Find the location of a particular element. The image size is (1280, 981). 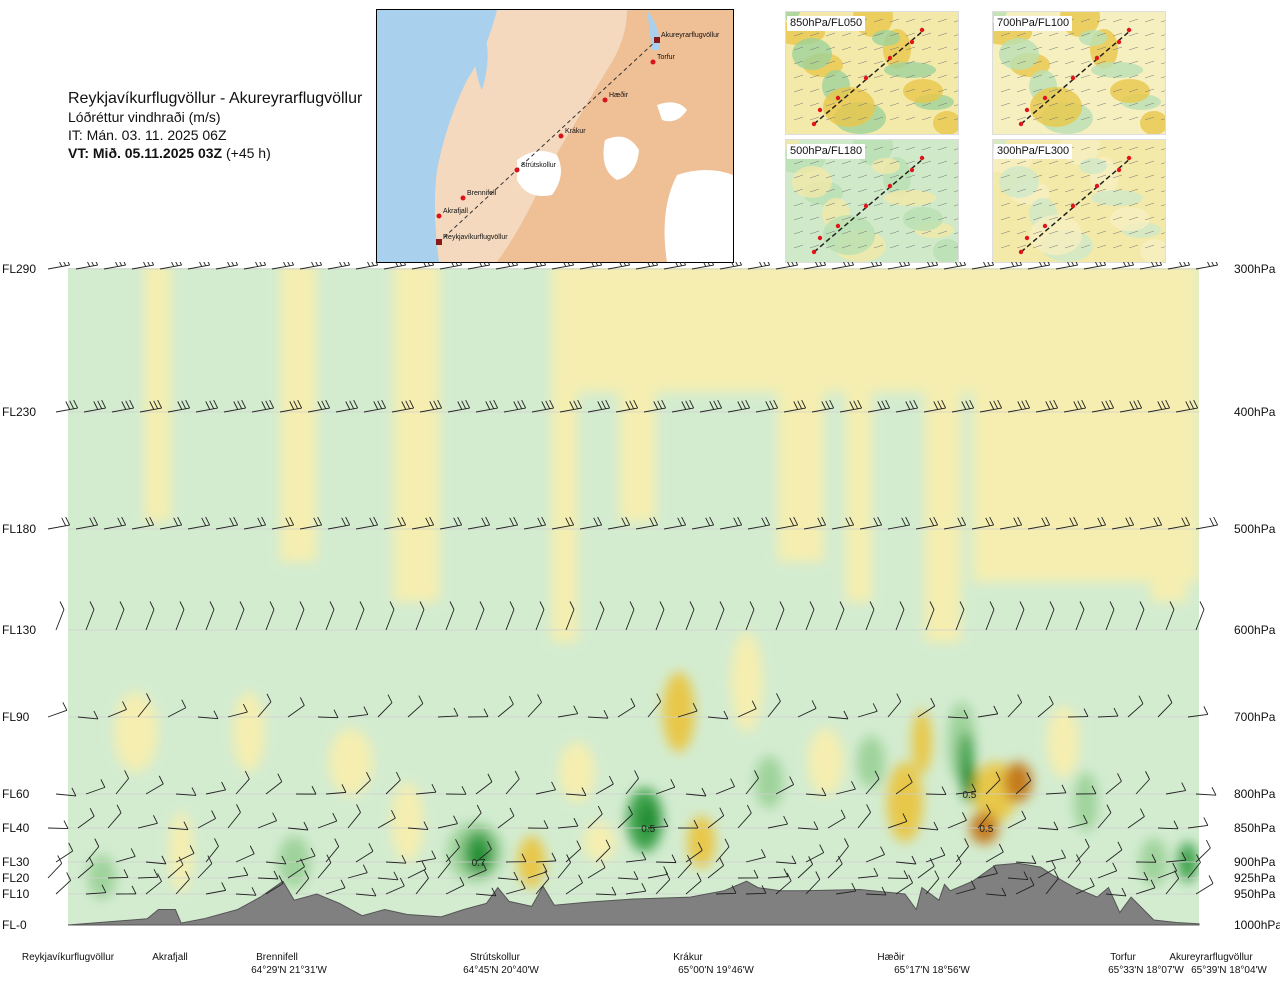

pressure-label: 500hPa is located at coordinates (1255, 529).